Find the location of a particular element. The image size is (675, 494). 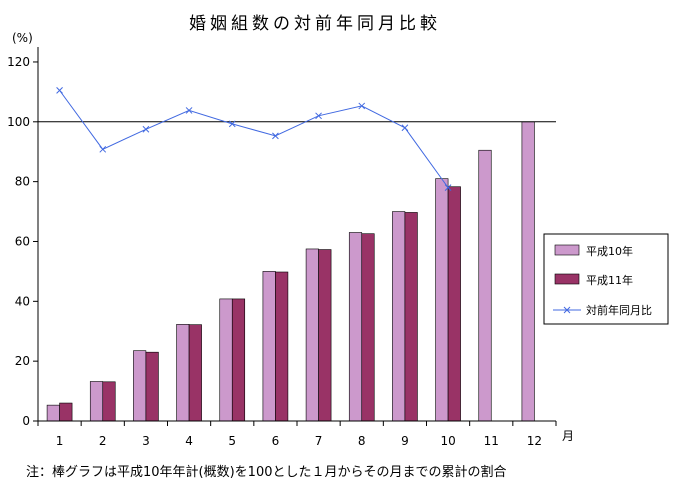

legend-marker-ratio is located at coordinates (567, 310).